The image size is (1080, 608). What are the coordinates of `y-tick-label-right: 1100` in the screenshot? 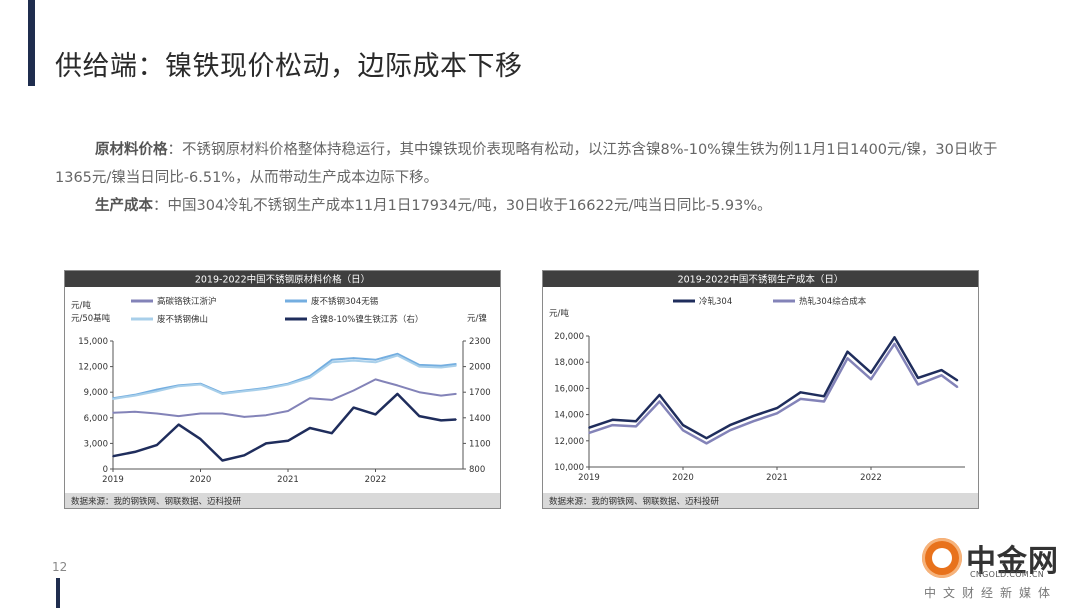 It's located at (480, 444).